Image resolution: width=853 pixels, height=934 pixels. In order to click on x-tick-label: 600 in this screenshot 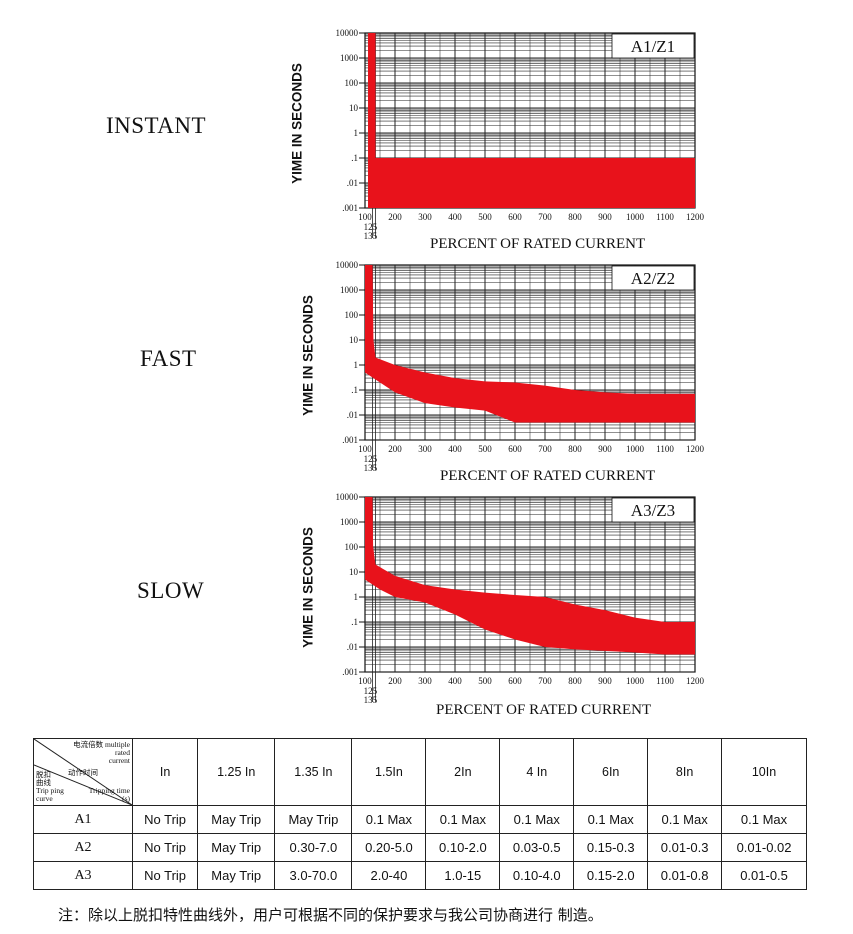, I will do `click(515, 681)`.